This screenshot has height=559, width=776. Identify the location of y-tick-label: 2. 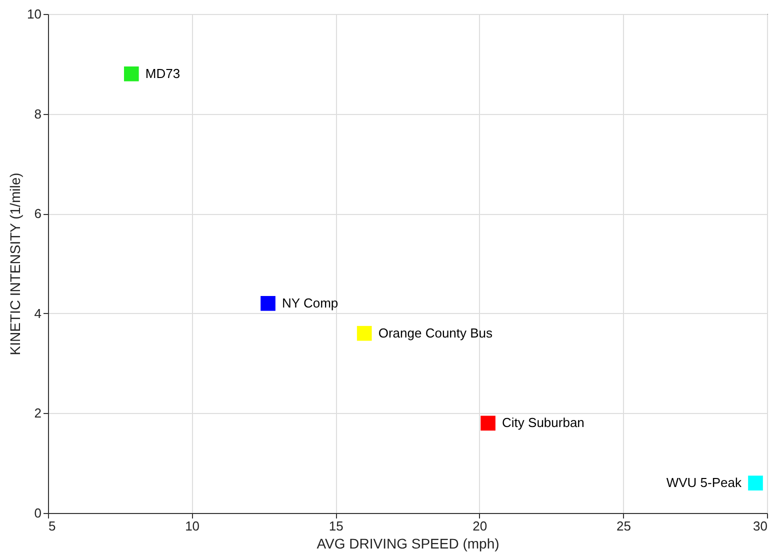
(38, 413).